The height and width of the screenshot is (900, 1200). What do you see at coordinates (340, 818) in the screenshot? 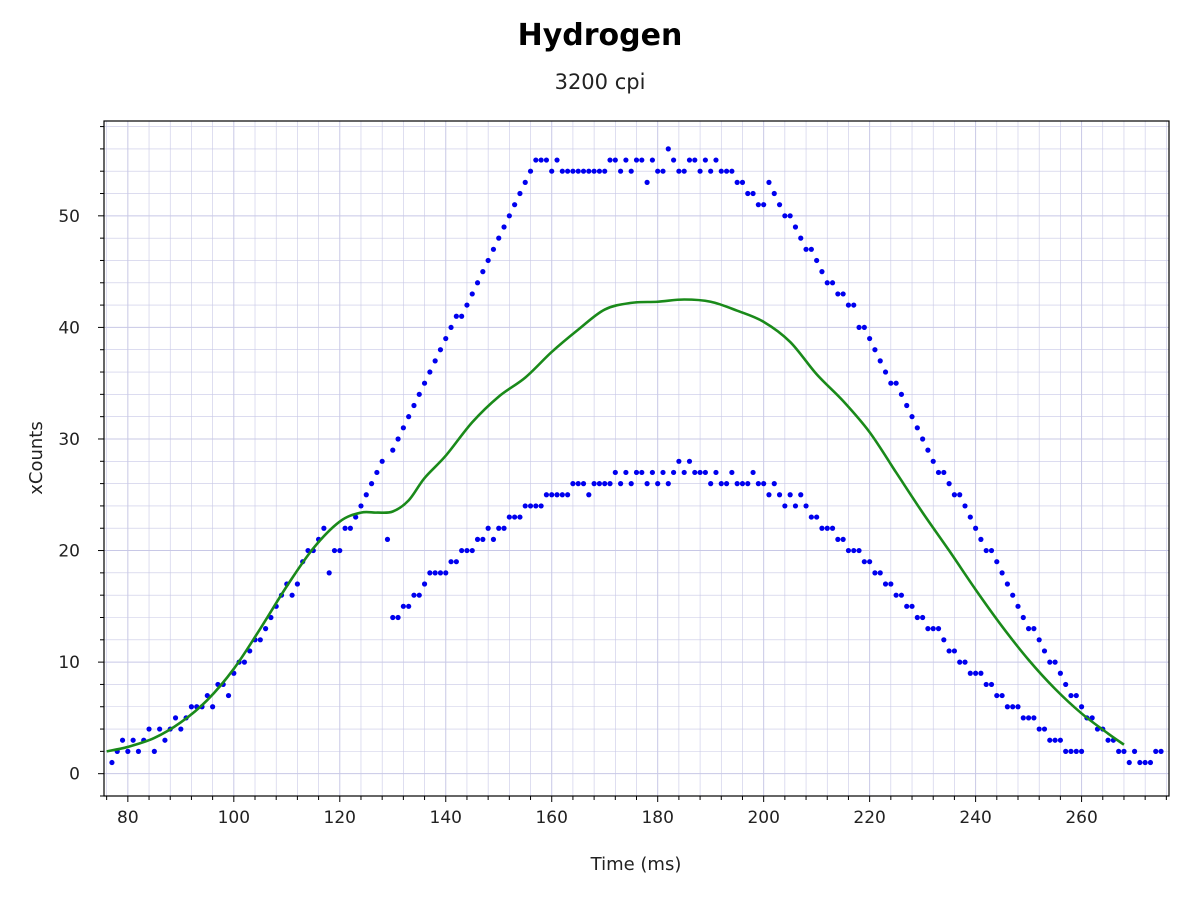
I see `x-tick-label: 120` at bounding box center [340, 818].